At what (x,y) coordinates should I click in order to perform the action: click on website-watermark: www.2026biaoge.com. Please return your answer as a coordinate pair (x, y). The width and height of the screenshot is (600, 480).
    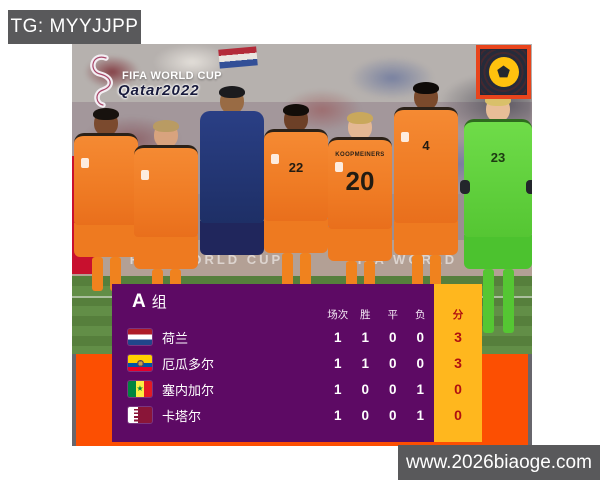
    Looking at the image, I should click on (499, 462).